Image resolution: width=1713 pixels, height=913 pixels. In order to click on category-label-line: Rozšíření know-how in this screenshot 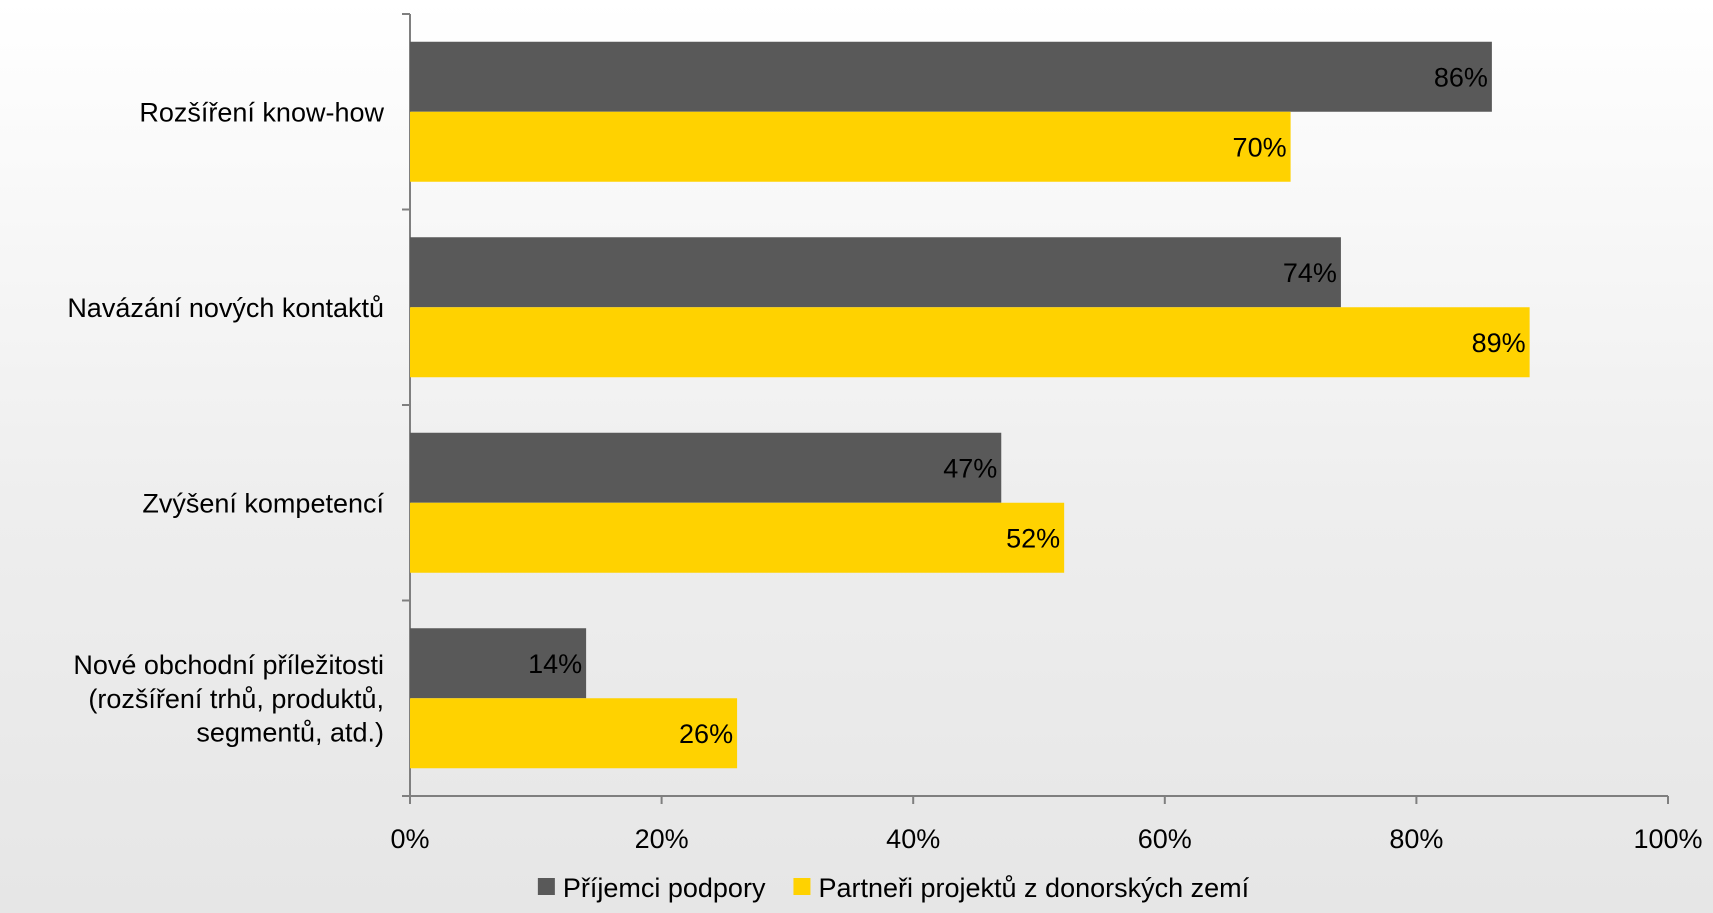, I will do `click(261, 112)`.